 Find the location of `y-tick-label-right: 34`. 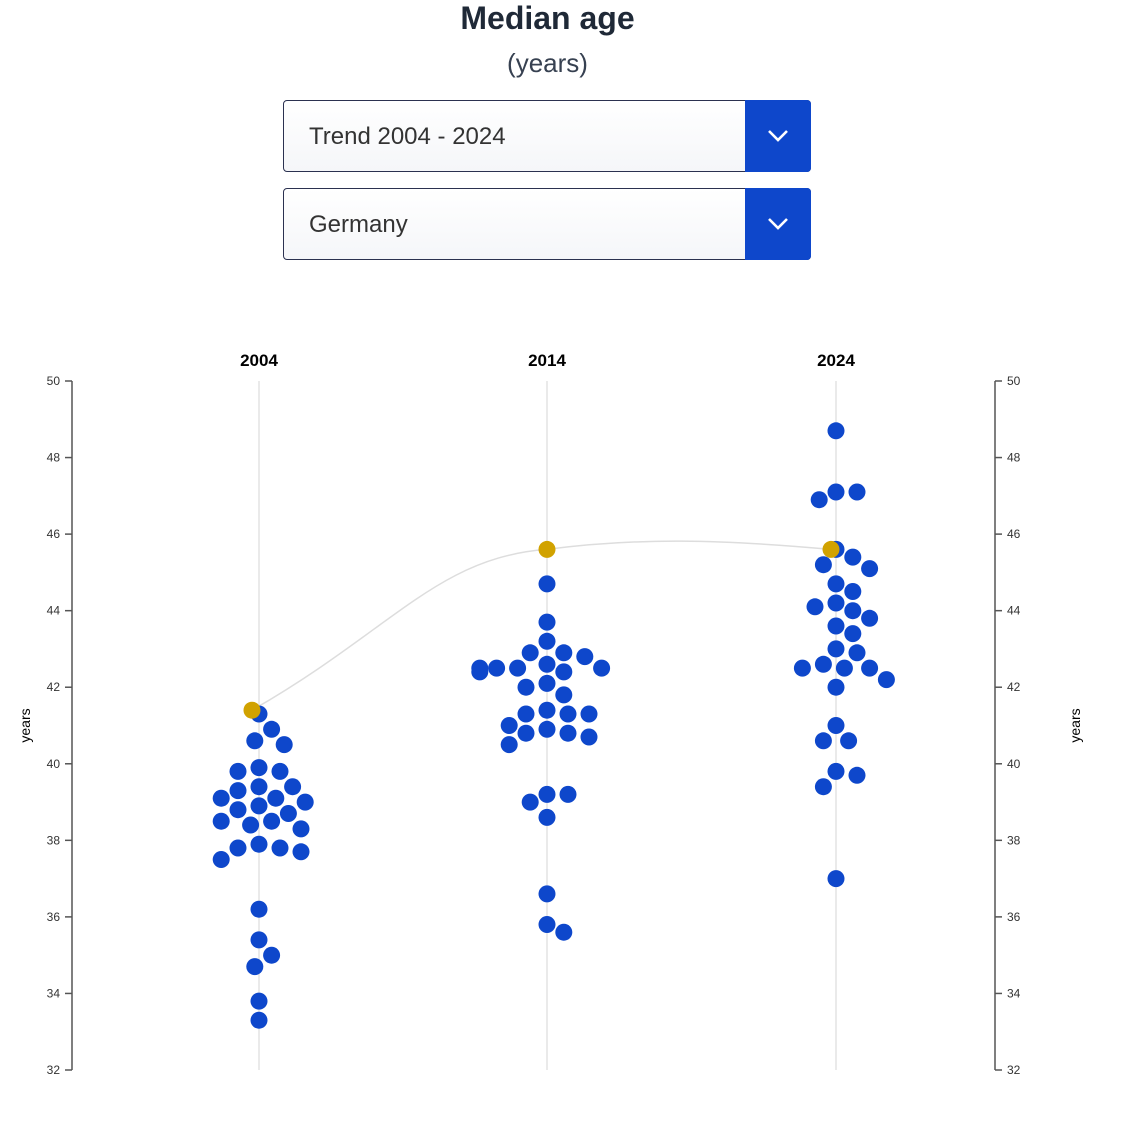

y-tick-label-right: 34 is located at coordinates (1014, 993).